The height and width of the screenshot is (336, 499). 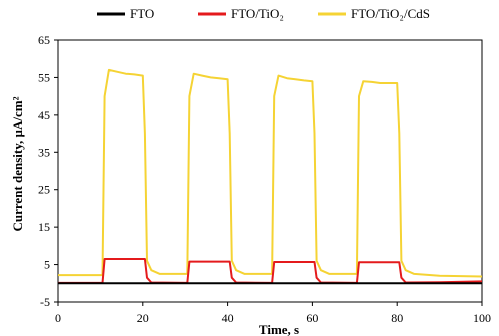 I want to click on legend-item-fto-tio2-cds: FTO/TiO₂/CdS, so click(x=374, y=13).